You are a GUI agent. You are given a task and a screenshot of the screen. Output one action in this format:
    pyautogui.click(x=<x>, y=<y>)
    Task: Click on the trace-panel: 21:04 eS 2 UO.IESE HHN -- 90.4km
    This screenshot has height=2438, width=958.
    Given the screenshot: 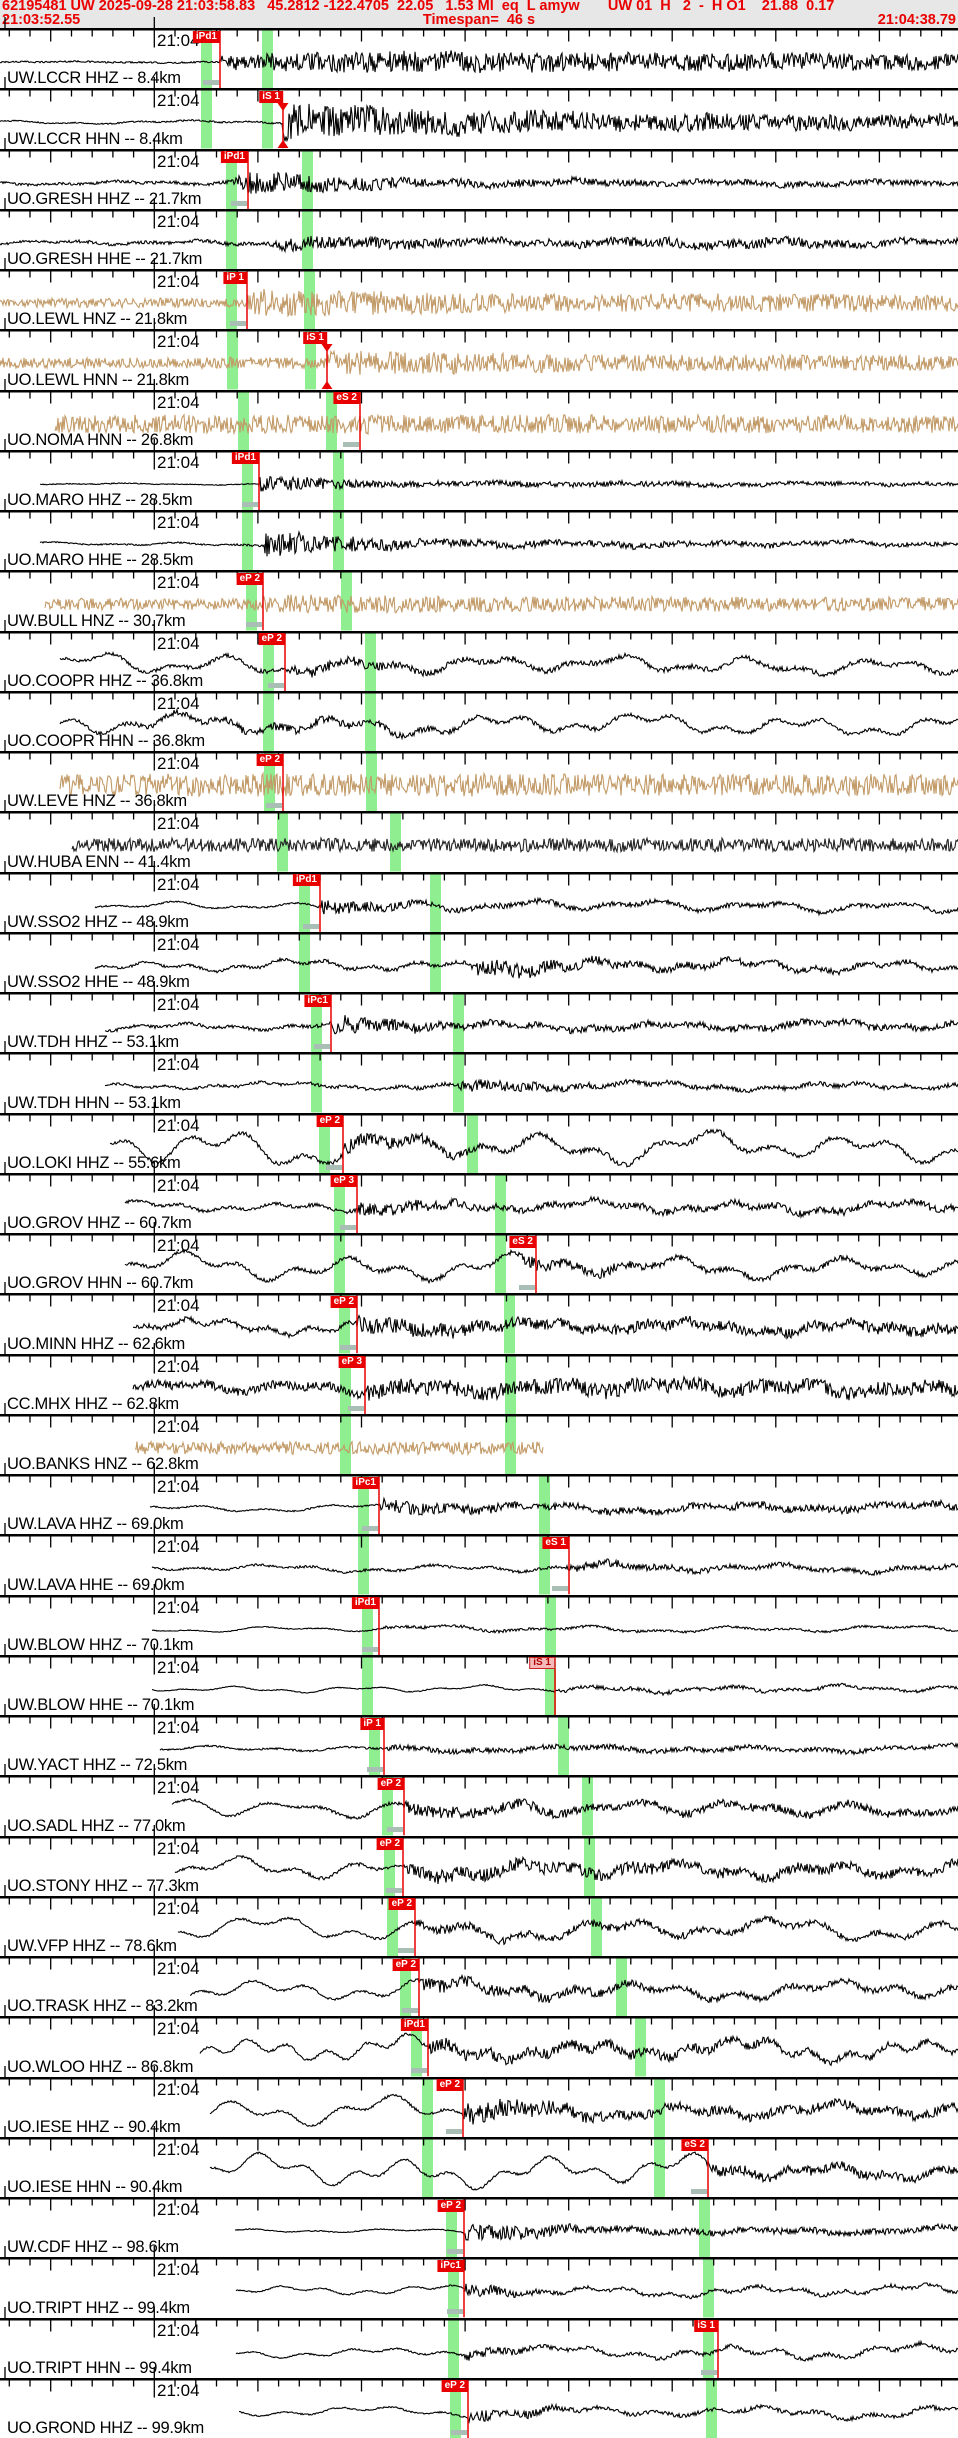 What is the action you would take?
    pyautogui.click(x=479, y=2161)
    